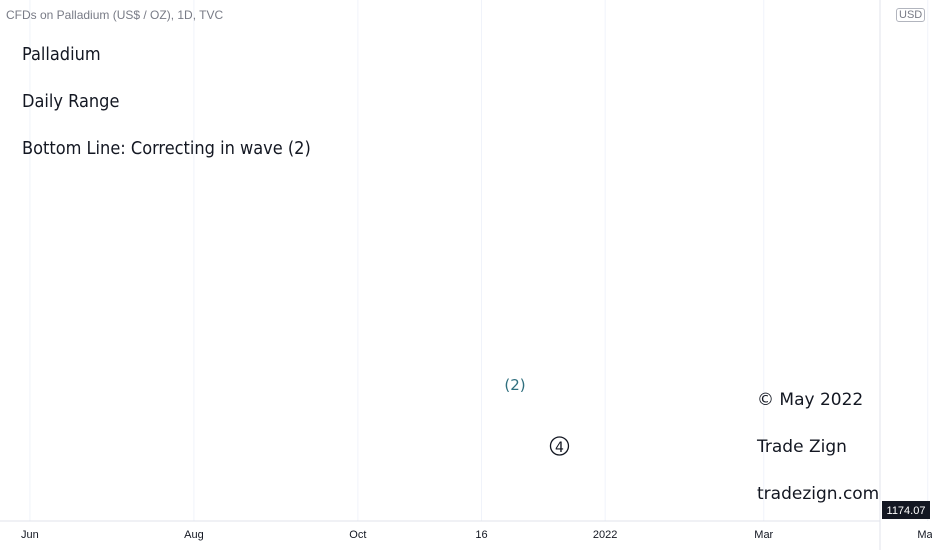 This screenshot has width=932, height=550. What do you see at coordinates (61, 54) in the screenshot?
I see `note-title: Palladium` at bounding box center [61, 54].